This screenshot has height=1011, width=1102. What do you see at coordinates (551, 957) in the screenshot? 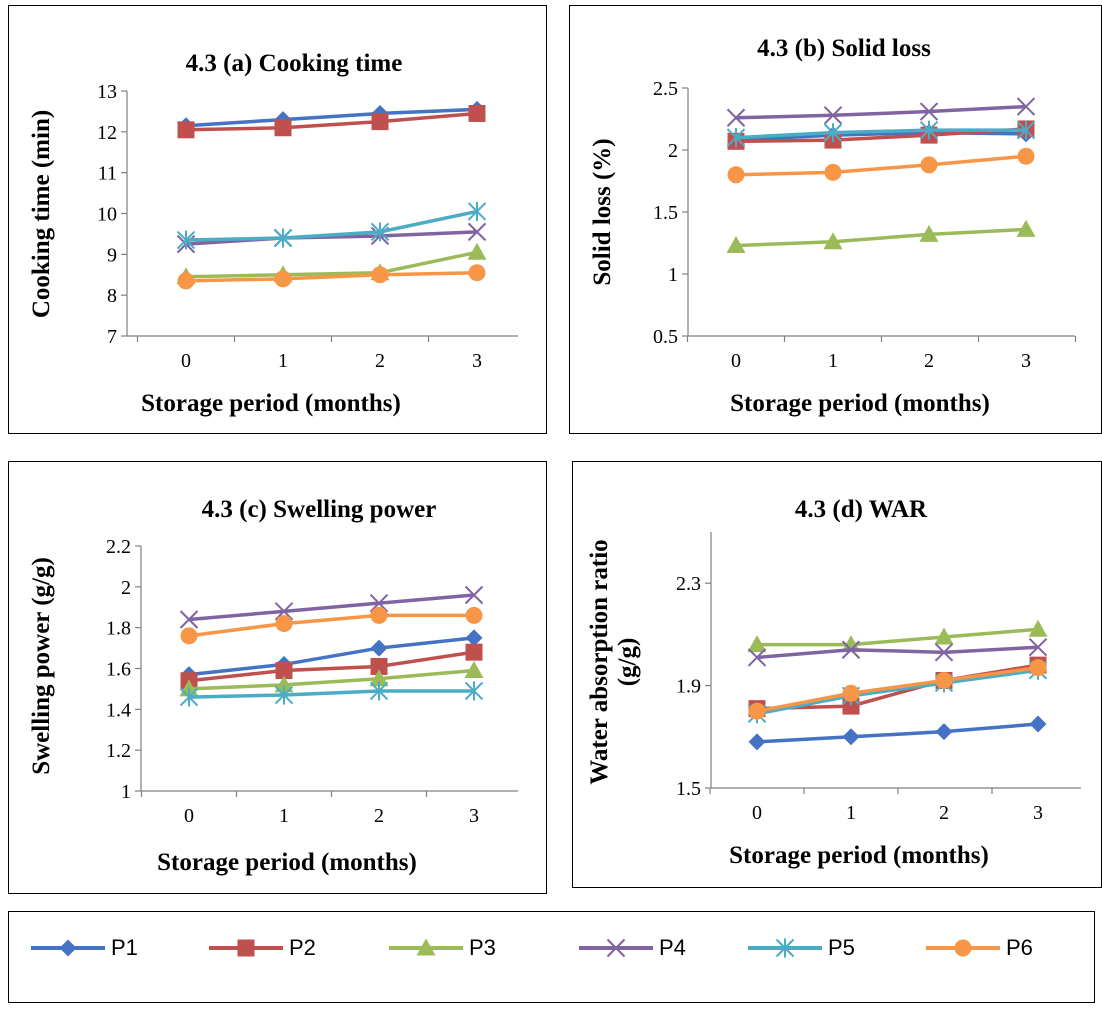
I see `chart-legend: P1 P2 P3 P4 P5 P6` at bounding box center [551, 957].